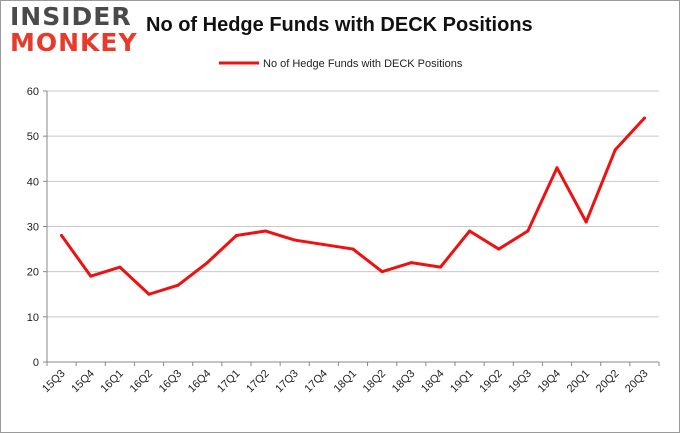 This screenshot has width=680, height=433. What do you see at coordinates (404, 382) in the screenshot?
I see `x-tick-label-18Q3: 18Q3` at bounding box center [404, 382].